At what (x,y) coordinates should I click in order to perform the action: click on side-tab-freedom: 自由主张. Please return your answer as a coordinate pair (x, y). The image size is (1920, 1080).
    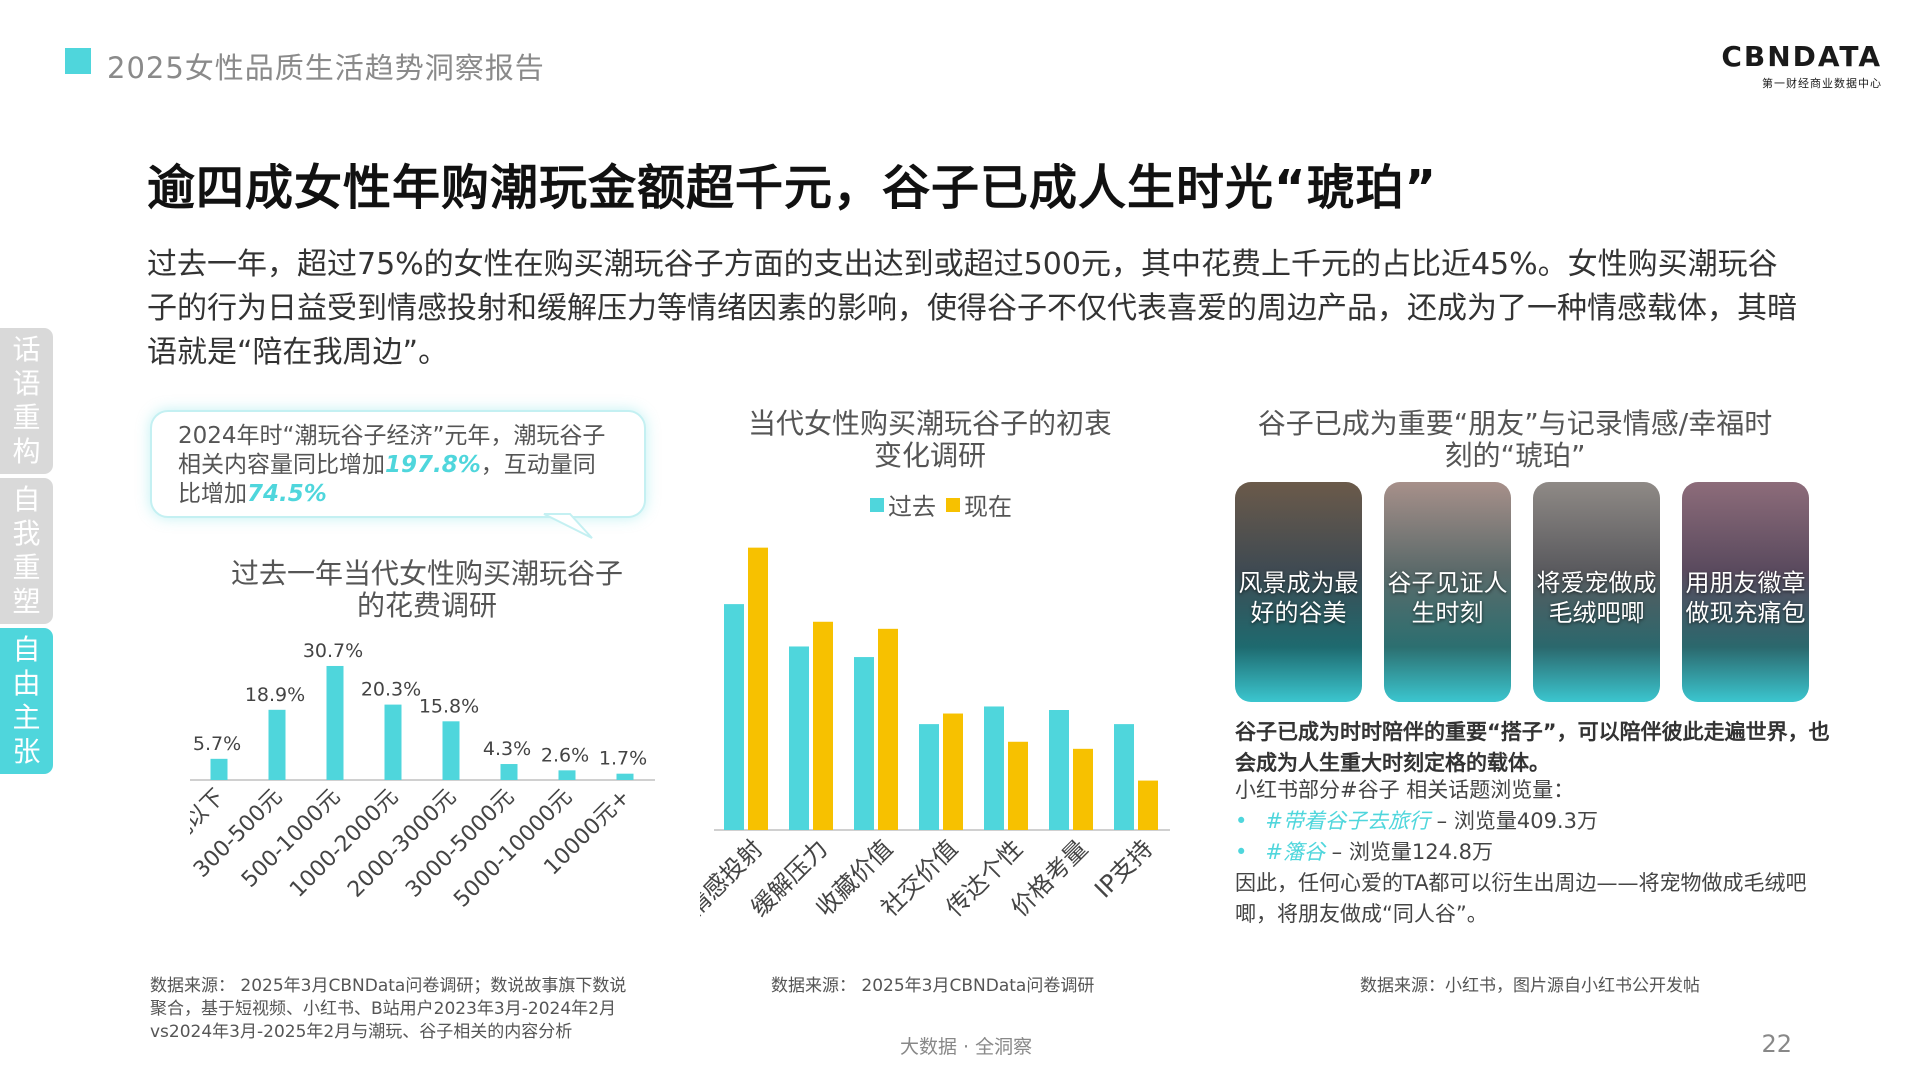
    Looking at the image, I should click on (26, 701).